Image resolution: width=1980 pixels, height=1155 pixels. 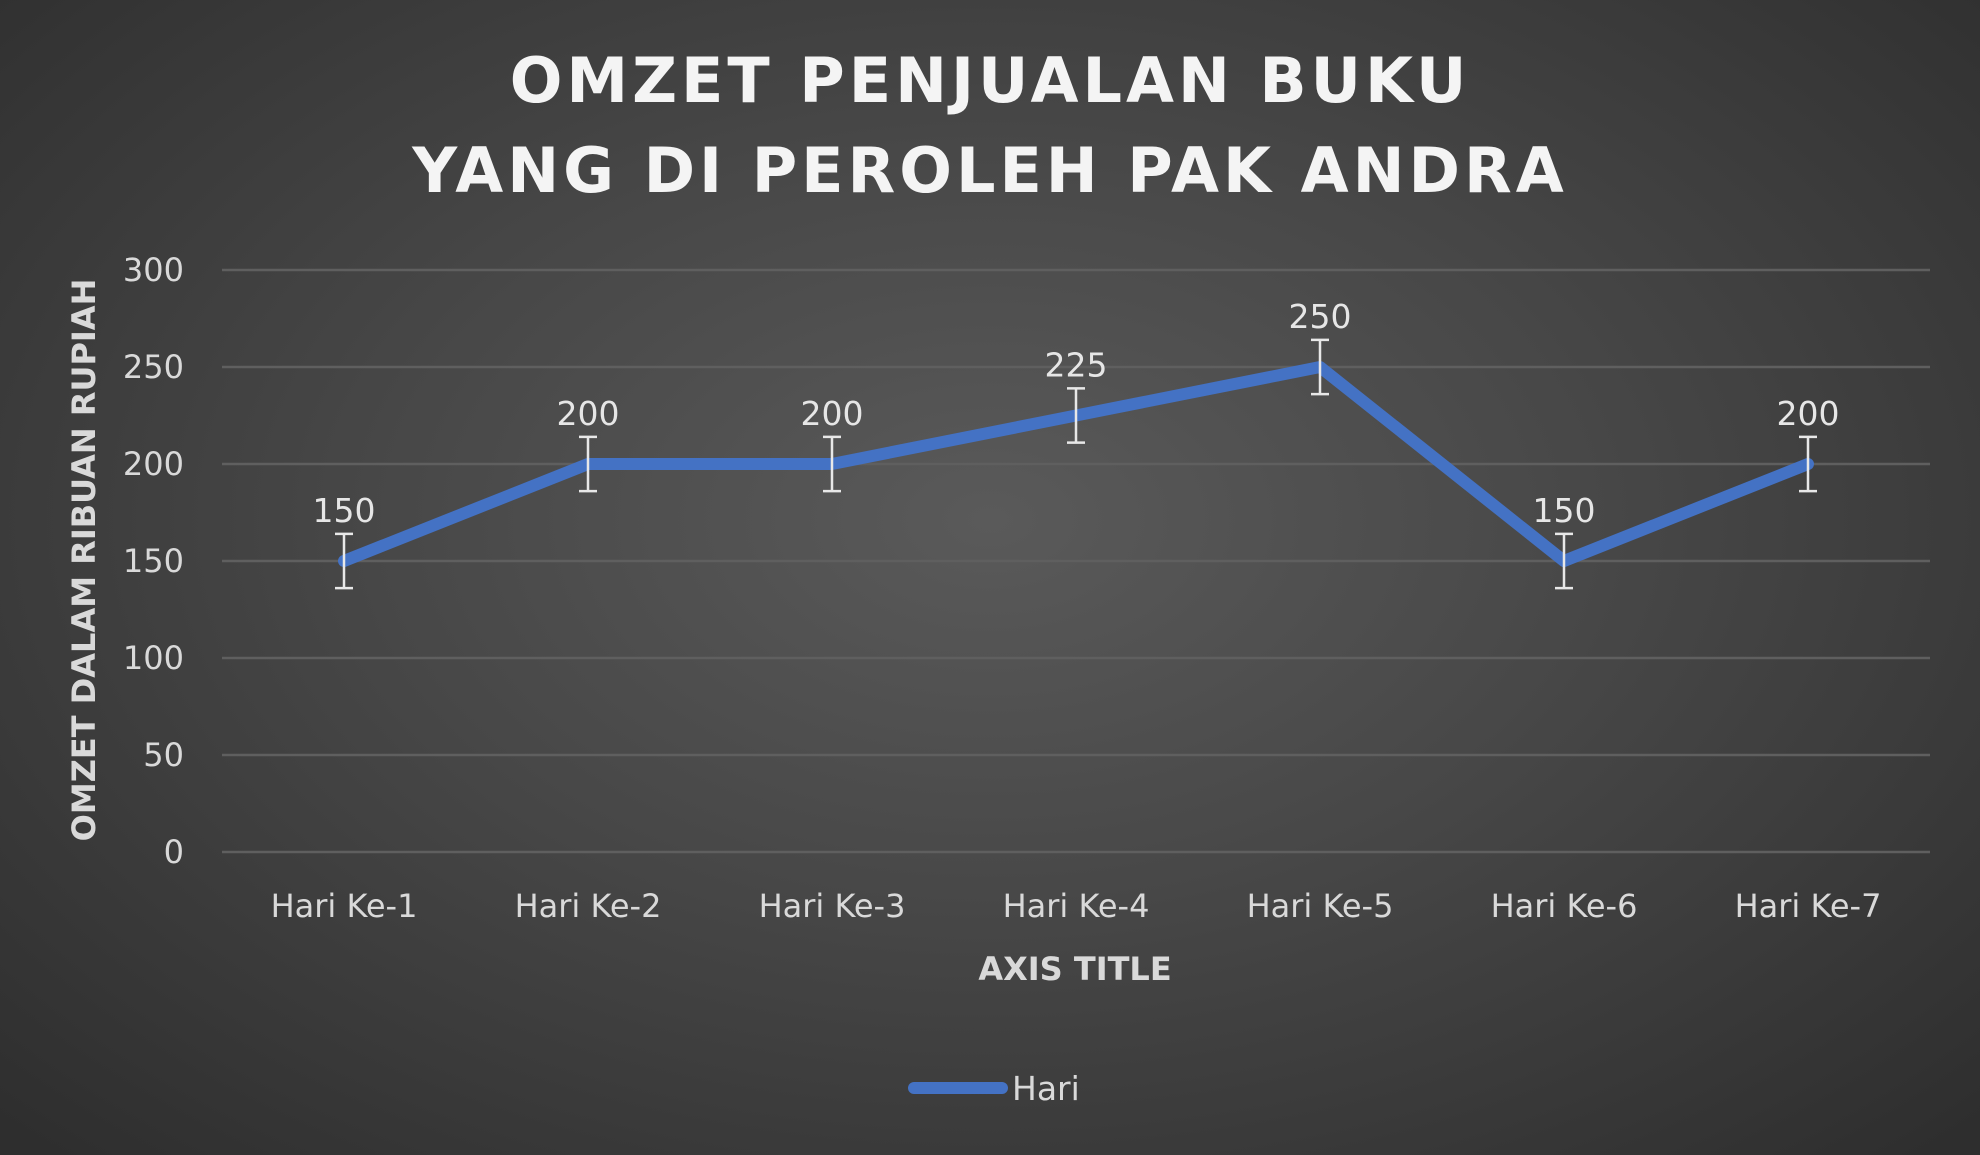 I want to click on y-tick-label: 0, so click(x=174, y=852).